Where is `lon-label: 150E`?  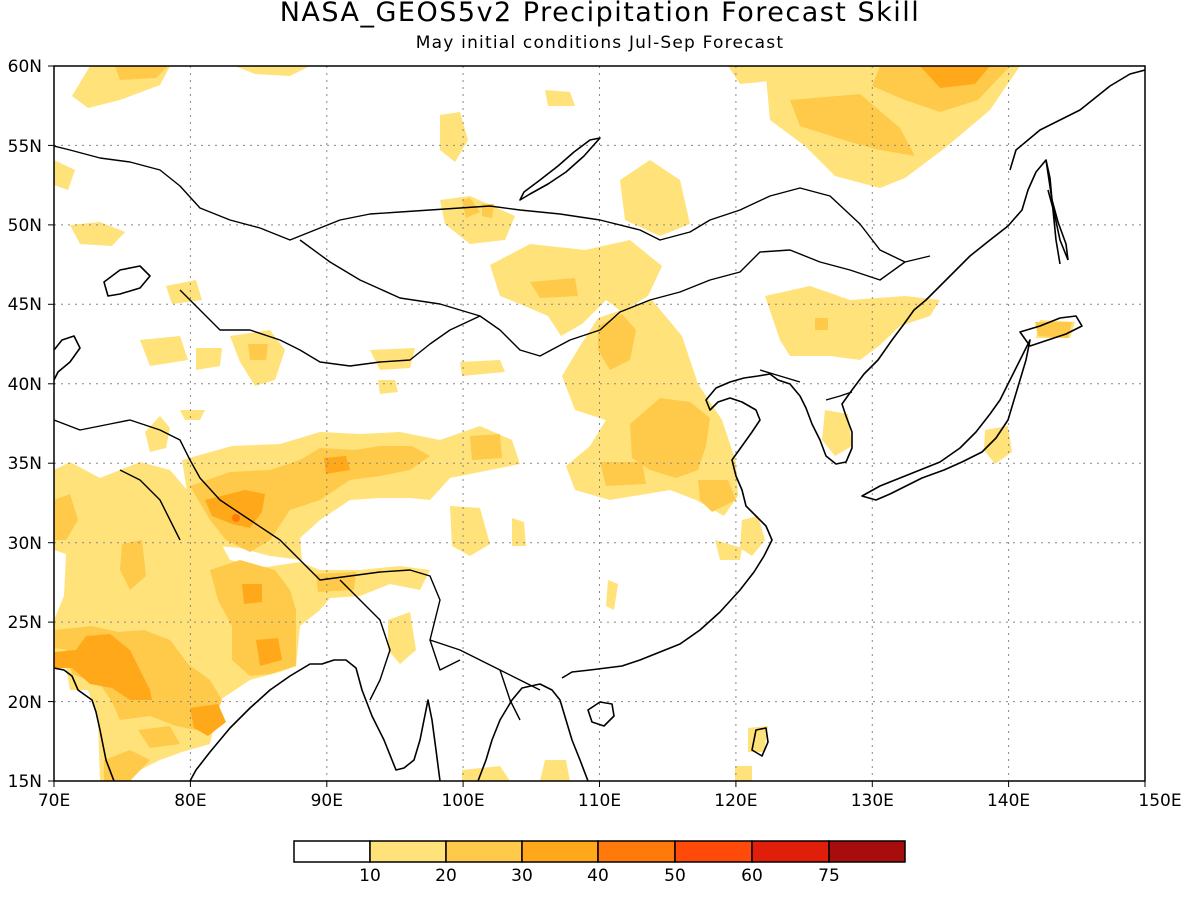
lon-label: 150E is located at coordinates (1159, 801).